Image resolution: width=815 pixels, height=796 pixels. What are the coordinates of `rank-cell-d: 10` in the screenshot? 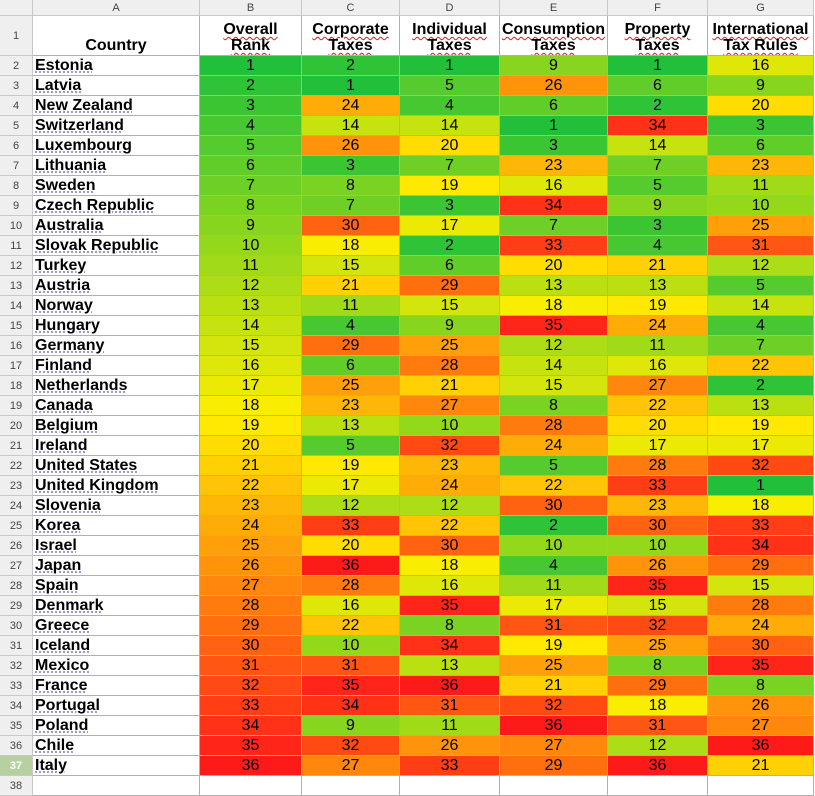 It's located at (450, 426).